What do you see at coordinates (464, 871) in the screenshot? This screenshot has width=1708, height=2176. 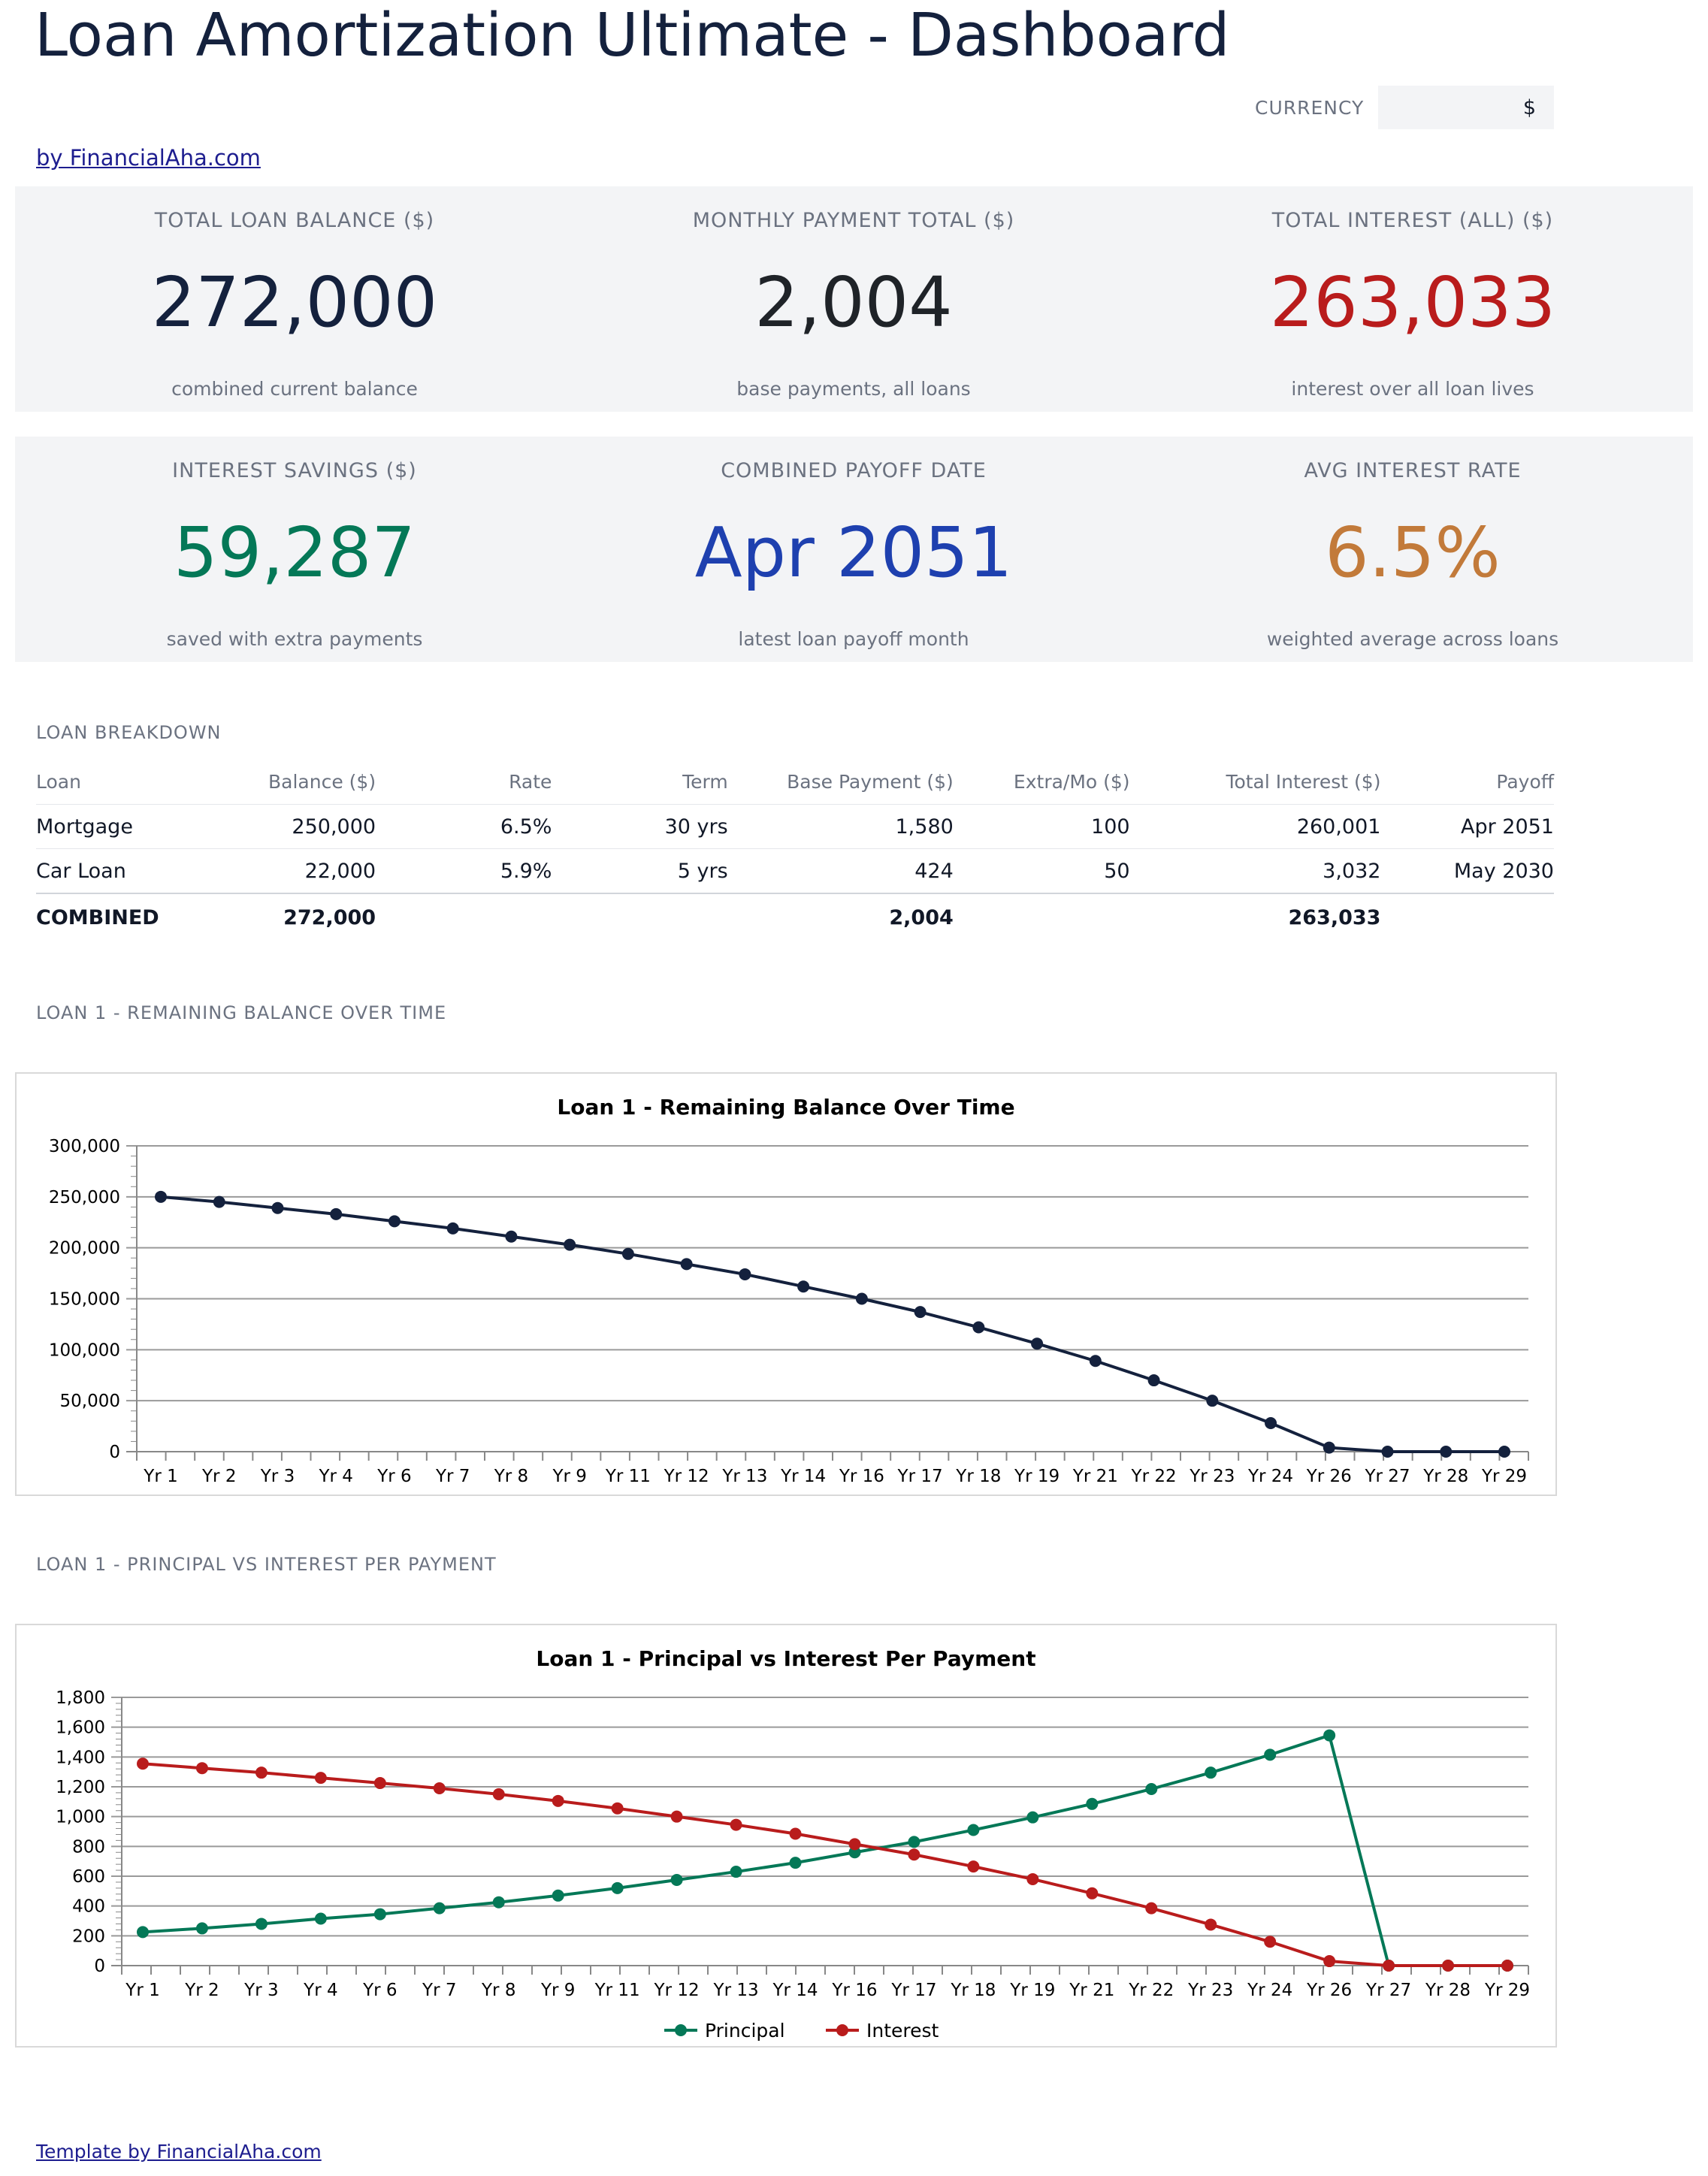 I see `table-cell: 5.9%` at bounding box center [464, 871].